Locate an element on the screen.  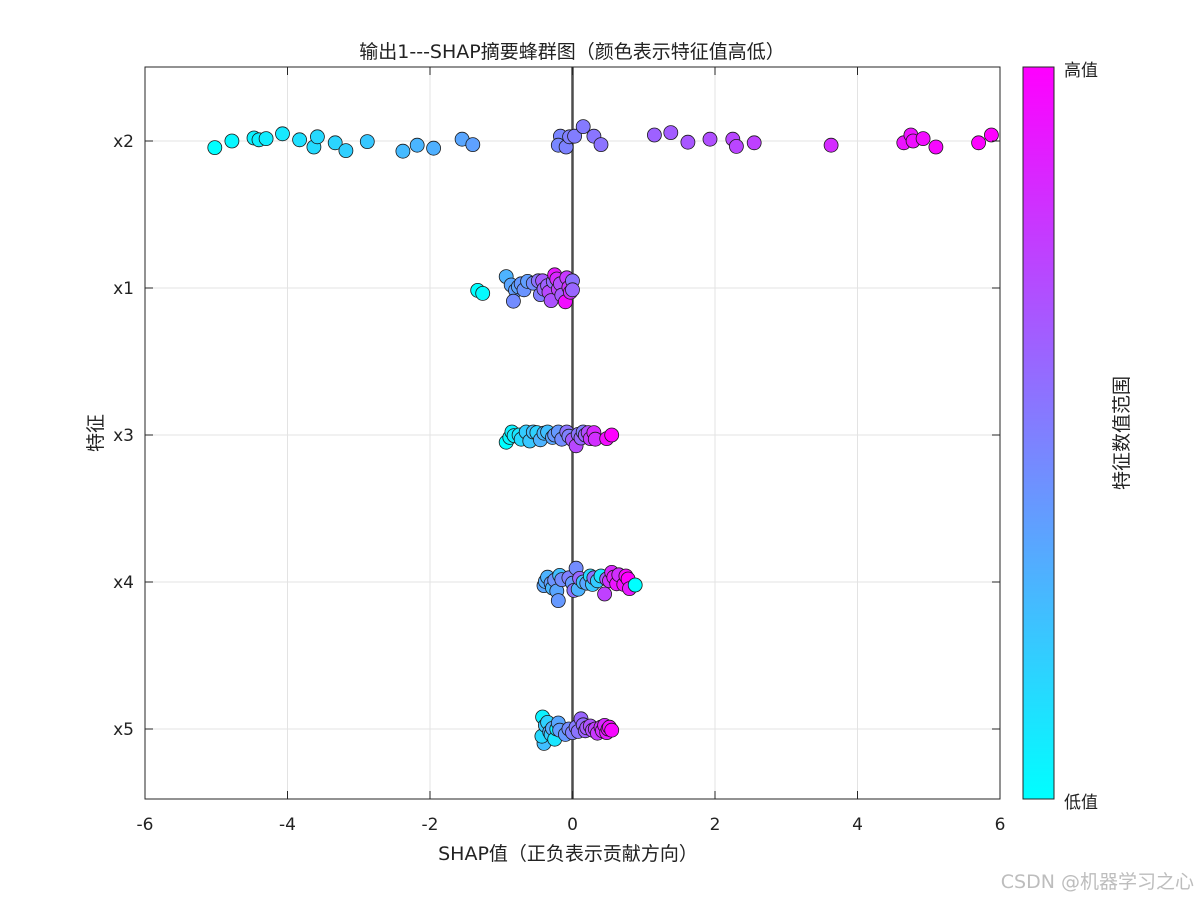
x-tick-label: 4 is located at coordinates (857, 825).